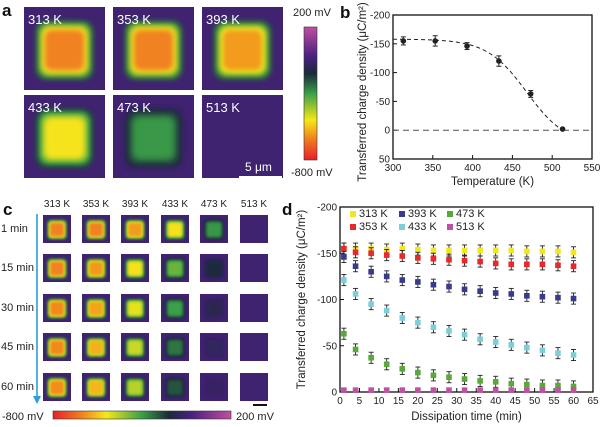 The width and height of the screenshot is (600, 427). Describe the element at coordinates (175, 204) in the screenshot. I see `column-temperature-label: 433 K` at that location.